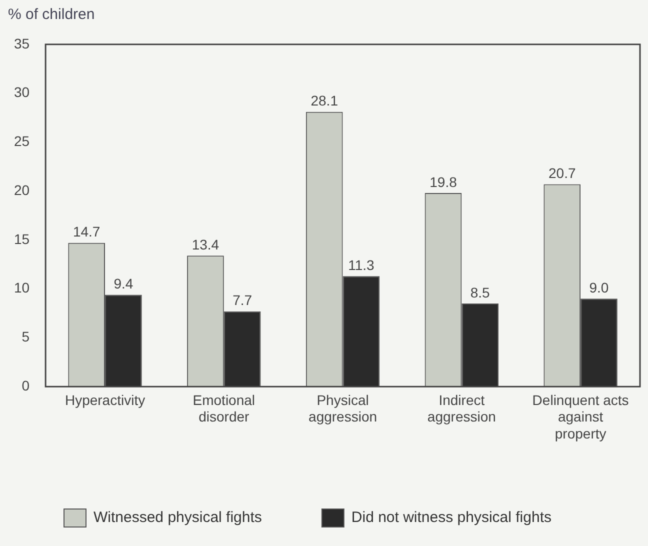 The width and height of the screenshot is (648, 546). I want to click on data-label: 8.5, so click(480, 292).